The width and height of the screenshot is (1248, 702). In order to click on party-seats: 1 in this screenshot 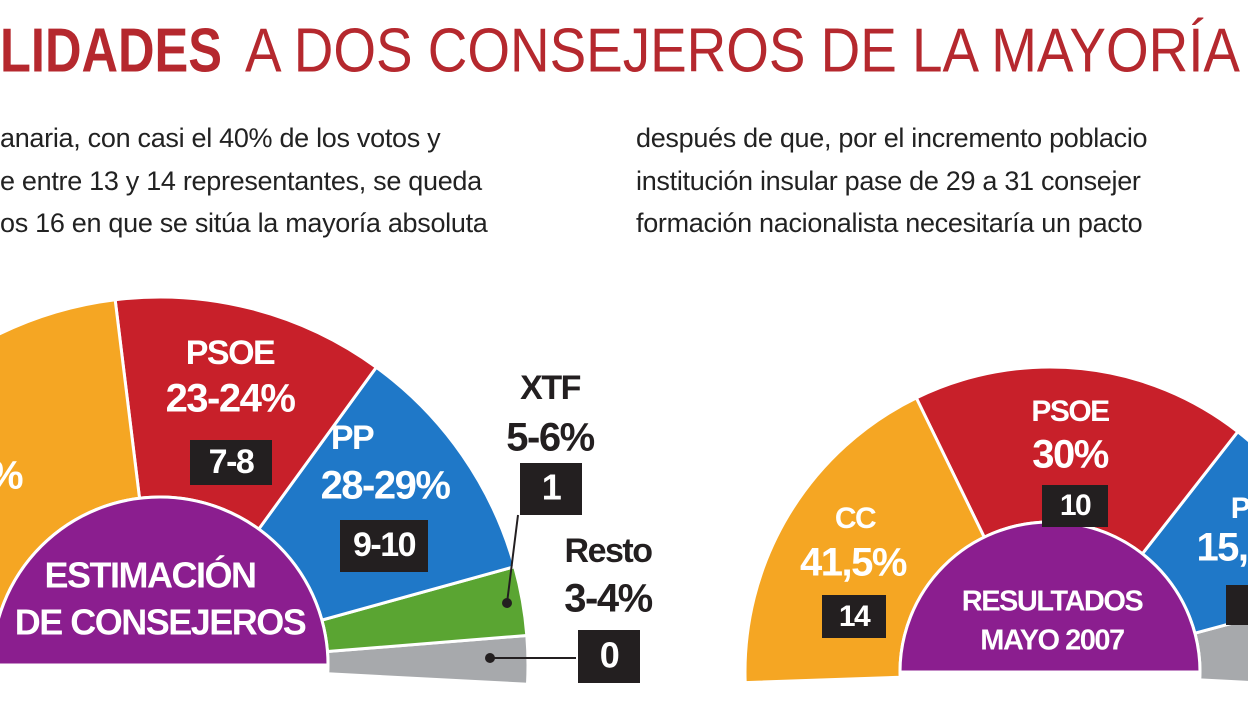, I will do `click(552, 487)`.